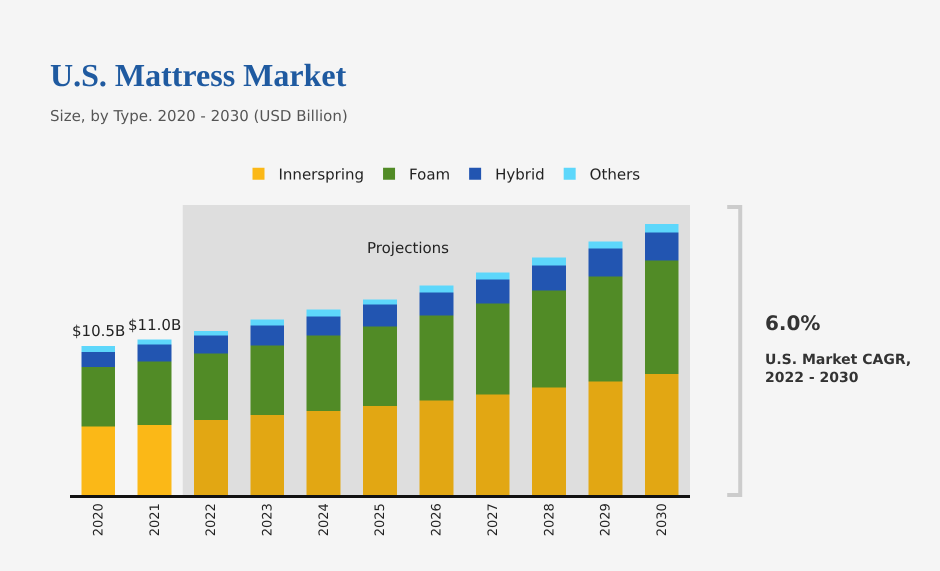 This screenshot has height=571, width=940. What do you see at coordinates (155, 325) in the screenshot?
I see `annotation: $11.0B` at bounding box center [155, 325].